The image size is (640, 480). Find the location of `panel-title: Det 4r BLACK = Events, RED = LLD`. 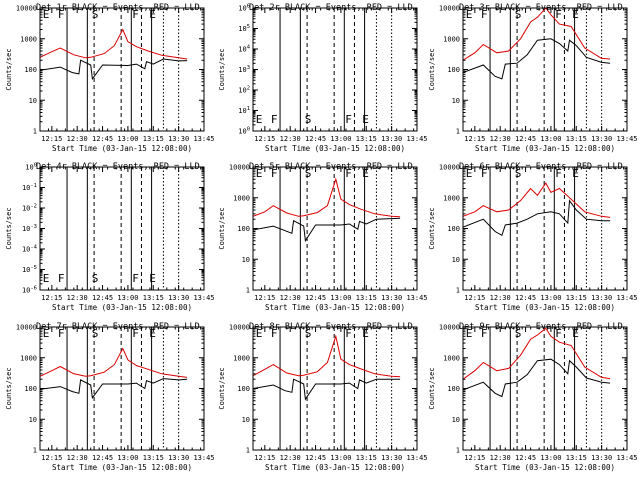

panel-title: Det 4r BLACK = Events, RED = LLD is located at coordinates (118, 167).